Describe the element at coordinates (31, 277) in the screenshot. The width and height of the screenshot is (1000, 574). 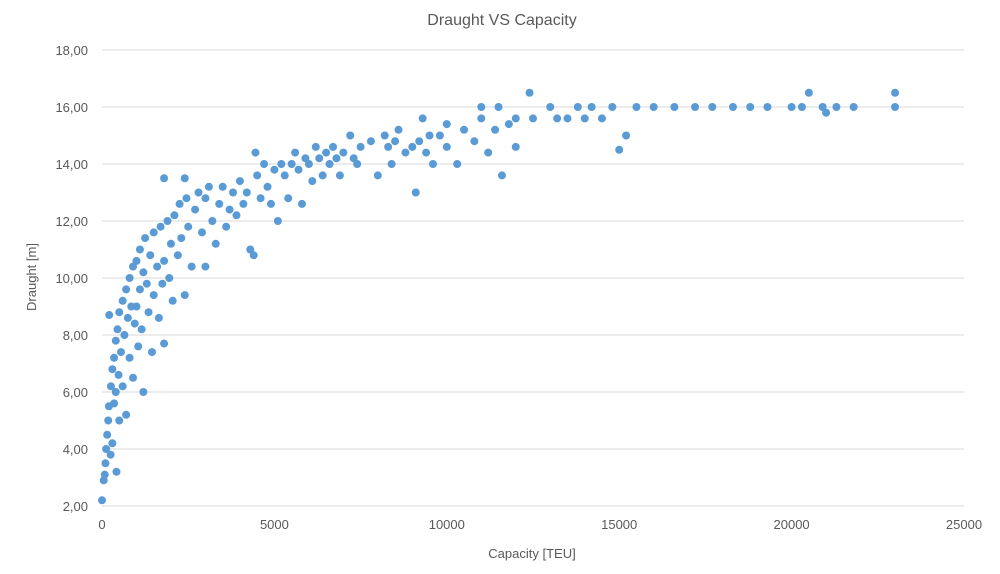
I see `y-axis-title: Draught [m]` at that location.